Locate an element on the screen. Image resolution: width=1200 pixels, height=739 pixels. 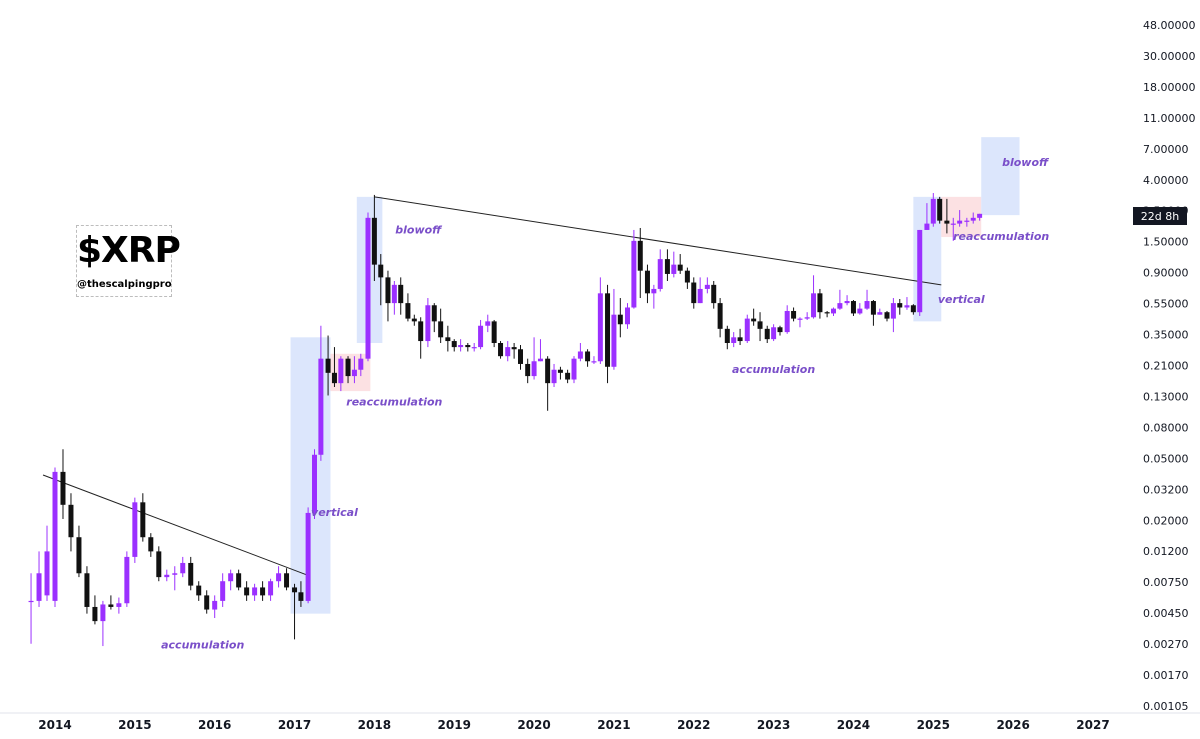
logo-handle: @thescalpingpro is located at coordinates (124, 284).